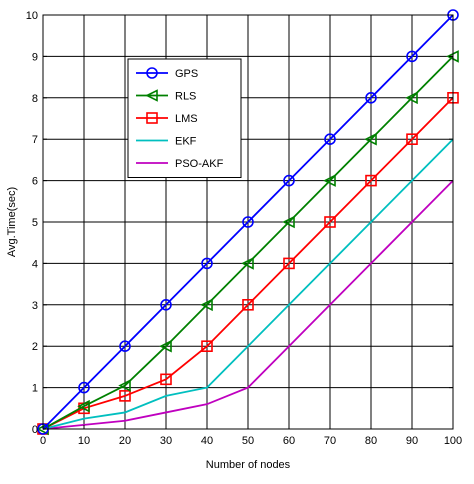  I want to click on legend-entry: PSO-AKF, so click(180, 164).